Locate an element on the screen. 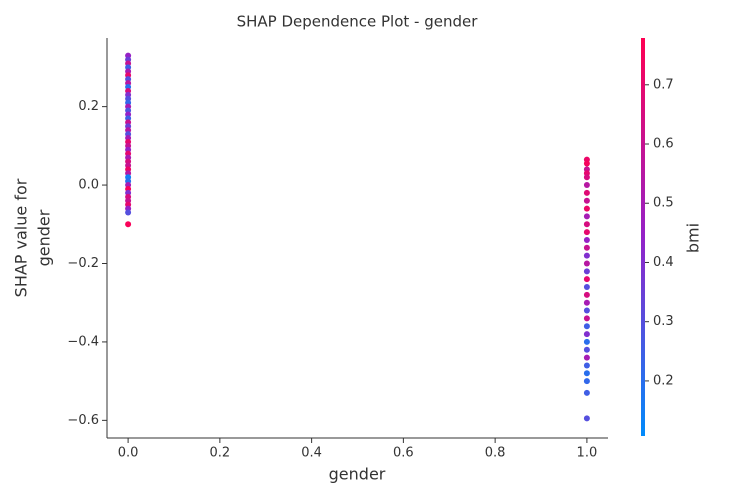  y-tick-label: −0.2 is located at coordinates (83, 263).